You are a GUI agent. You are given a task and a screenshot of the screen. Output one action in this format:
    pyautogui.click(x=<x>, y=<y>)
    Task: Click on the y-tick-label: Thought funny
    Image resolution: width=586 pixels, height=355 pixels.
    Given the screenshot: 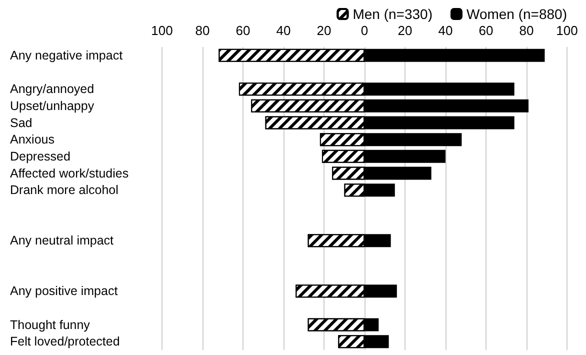 What is the action you would take?
    pyautogui.click(x=50, y=325)
    